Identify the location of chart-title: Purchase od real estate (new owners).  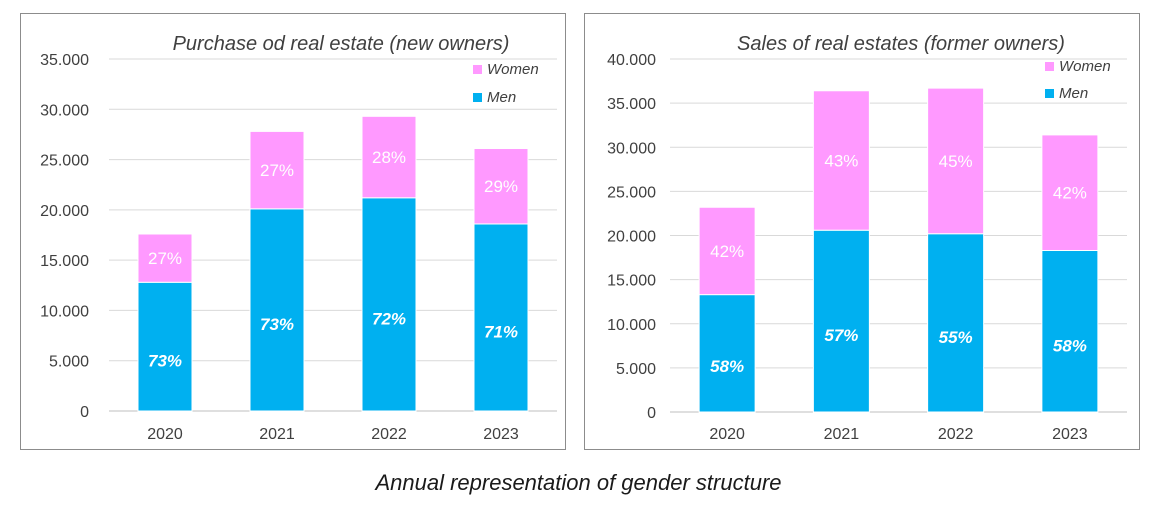
(341, 44).